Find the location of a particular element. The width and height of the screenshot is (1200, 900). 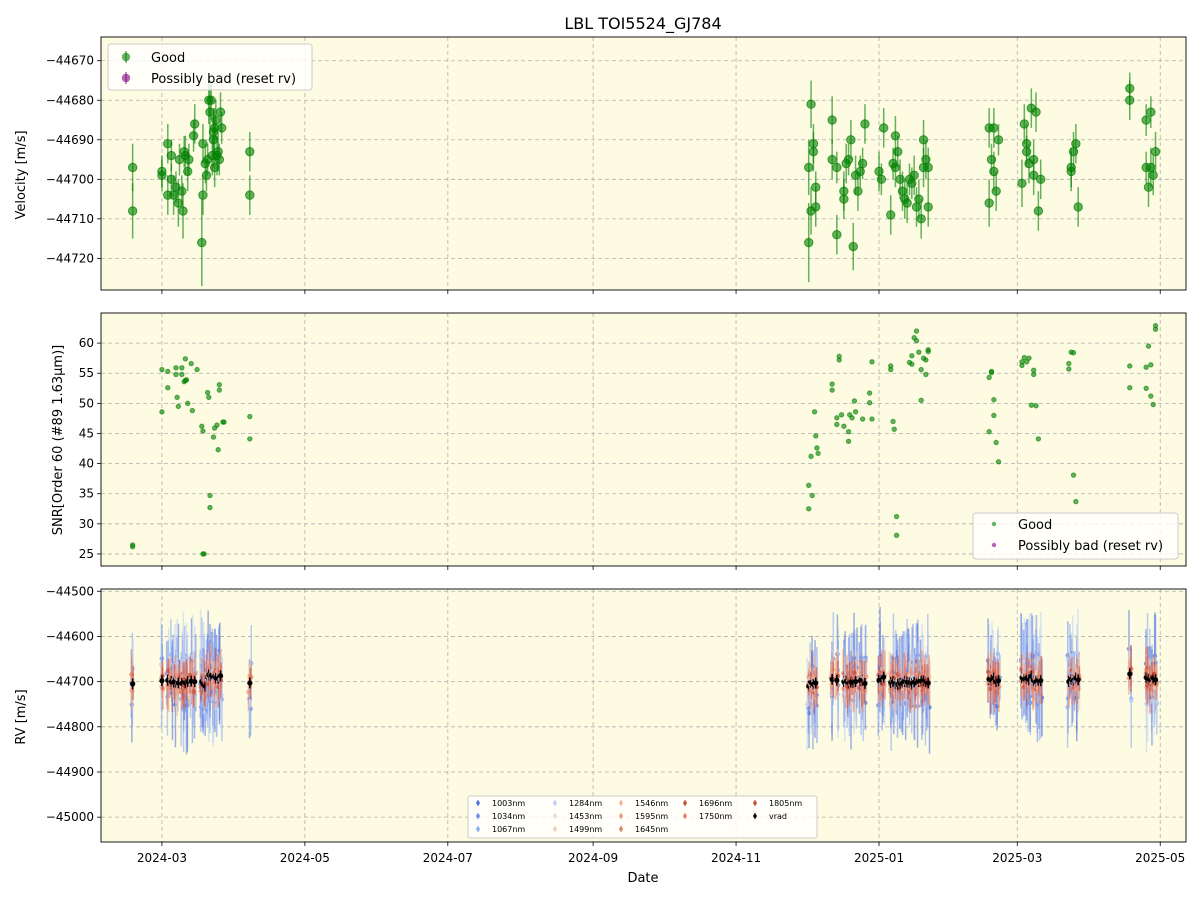

legend-label: 1805nm is located at coordinates (785, 803).